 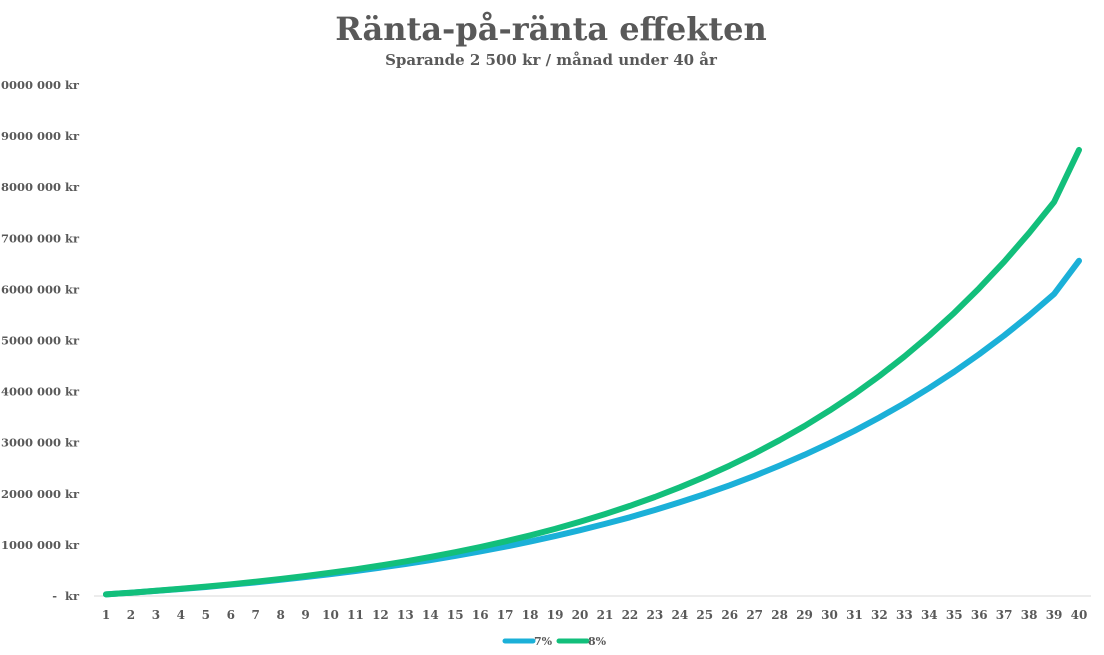 What do you see at coordinates (355, 615) in the screenshot?
I see `x-tick-label: 11` at bounding box center [355, 615].